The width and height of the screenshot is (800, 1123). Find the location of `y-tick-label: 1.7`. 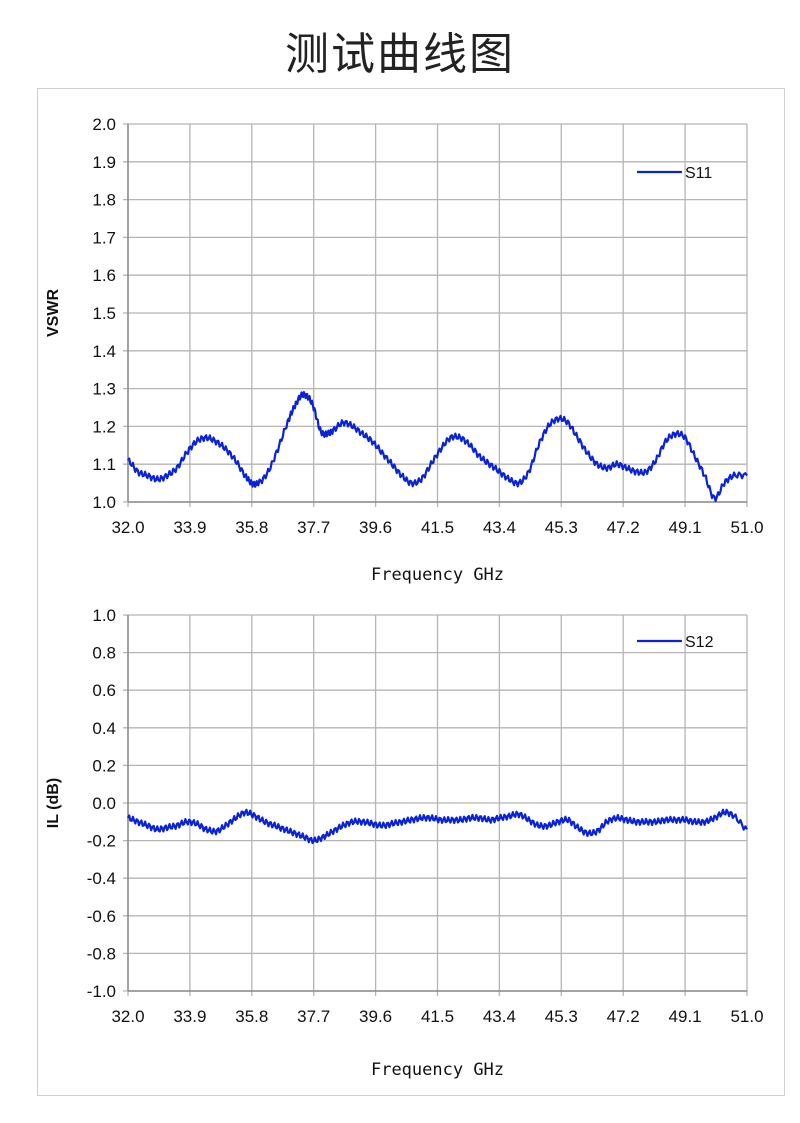

y-tick-label: 1.7 is located at coordinates (104, 237).